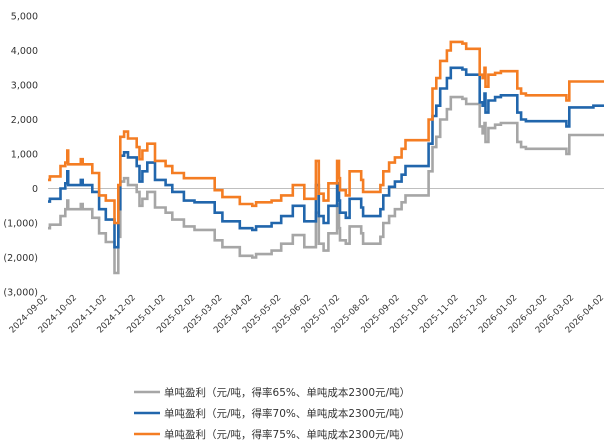 The width and height of the screenshot is (609, 444). I want to click on y-tick-label: 0, so click(35, 189).